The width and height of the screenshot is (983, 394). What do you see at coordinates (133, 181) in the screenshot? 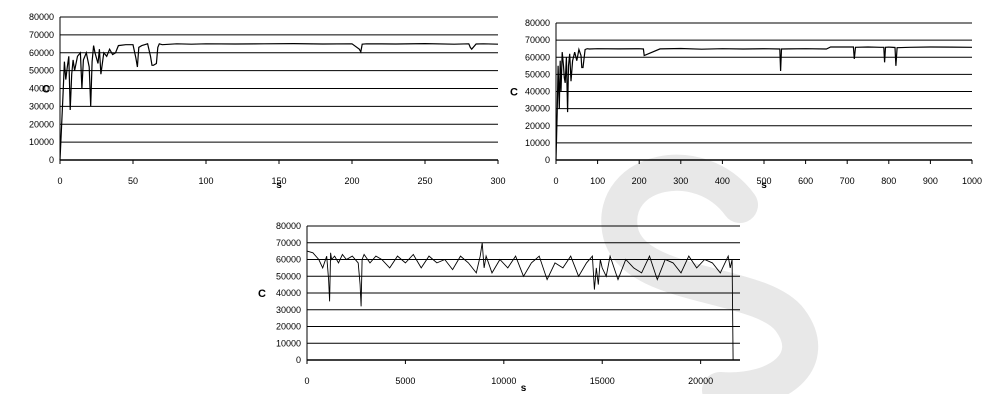
I see `x-tick-label: 50` at bounding box center [133, 181].